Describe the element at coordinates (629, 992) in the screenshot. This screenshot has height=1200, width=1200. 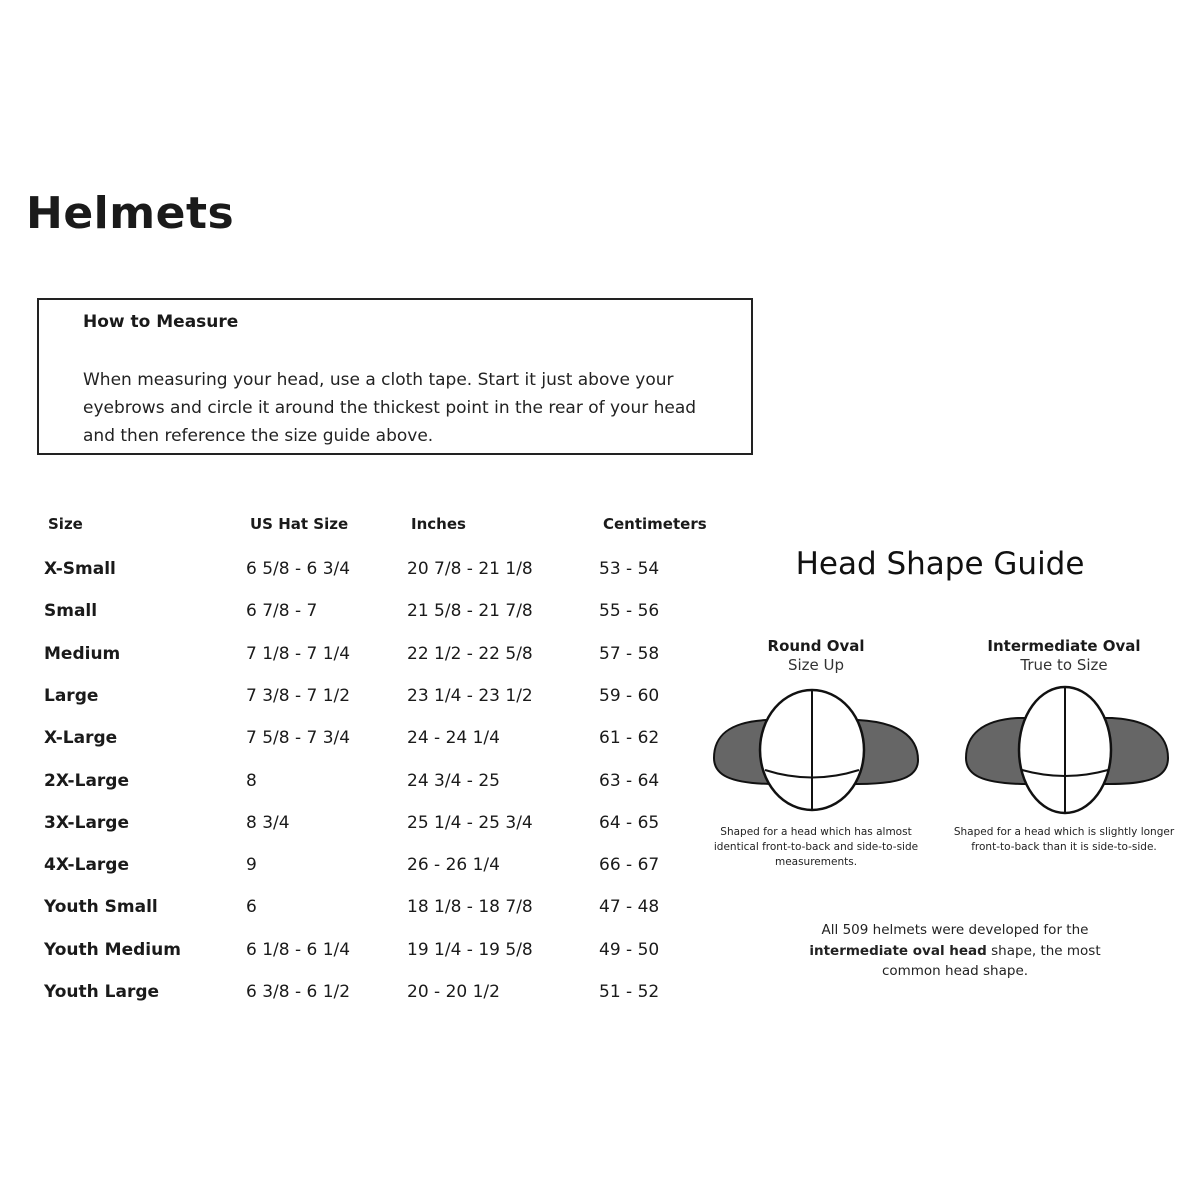
I see `cell-centimeters: 51 - 52` at that location.